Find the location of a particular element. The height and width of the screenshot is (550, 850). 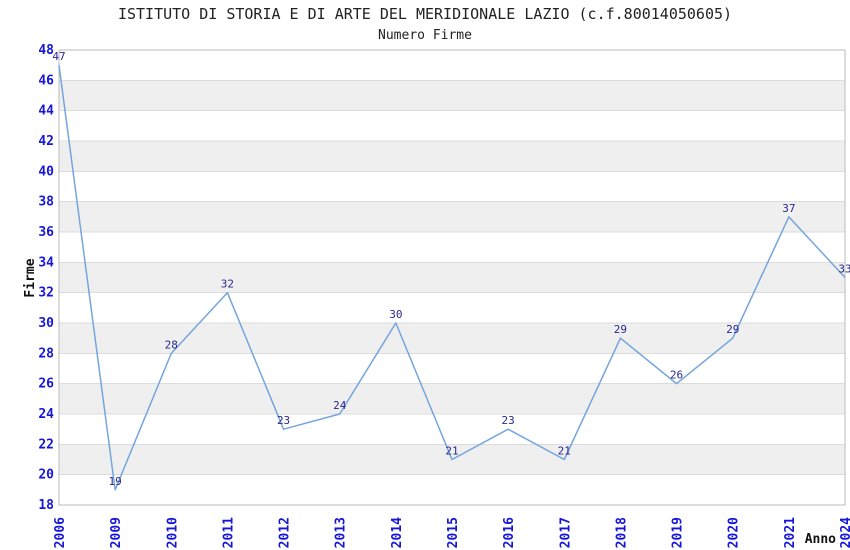

y-tick-label: 40 is located at coordinates (46, 171).